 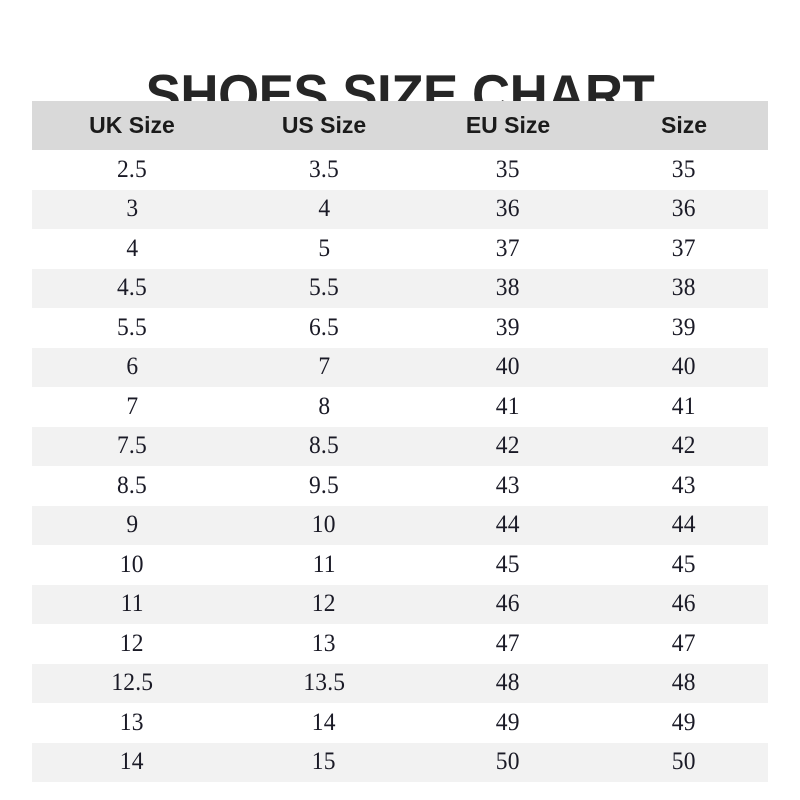 I want to click on cell-value: 5.5, so click(x=324, y=288).